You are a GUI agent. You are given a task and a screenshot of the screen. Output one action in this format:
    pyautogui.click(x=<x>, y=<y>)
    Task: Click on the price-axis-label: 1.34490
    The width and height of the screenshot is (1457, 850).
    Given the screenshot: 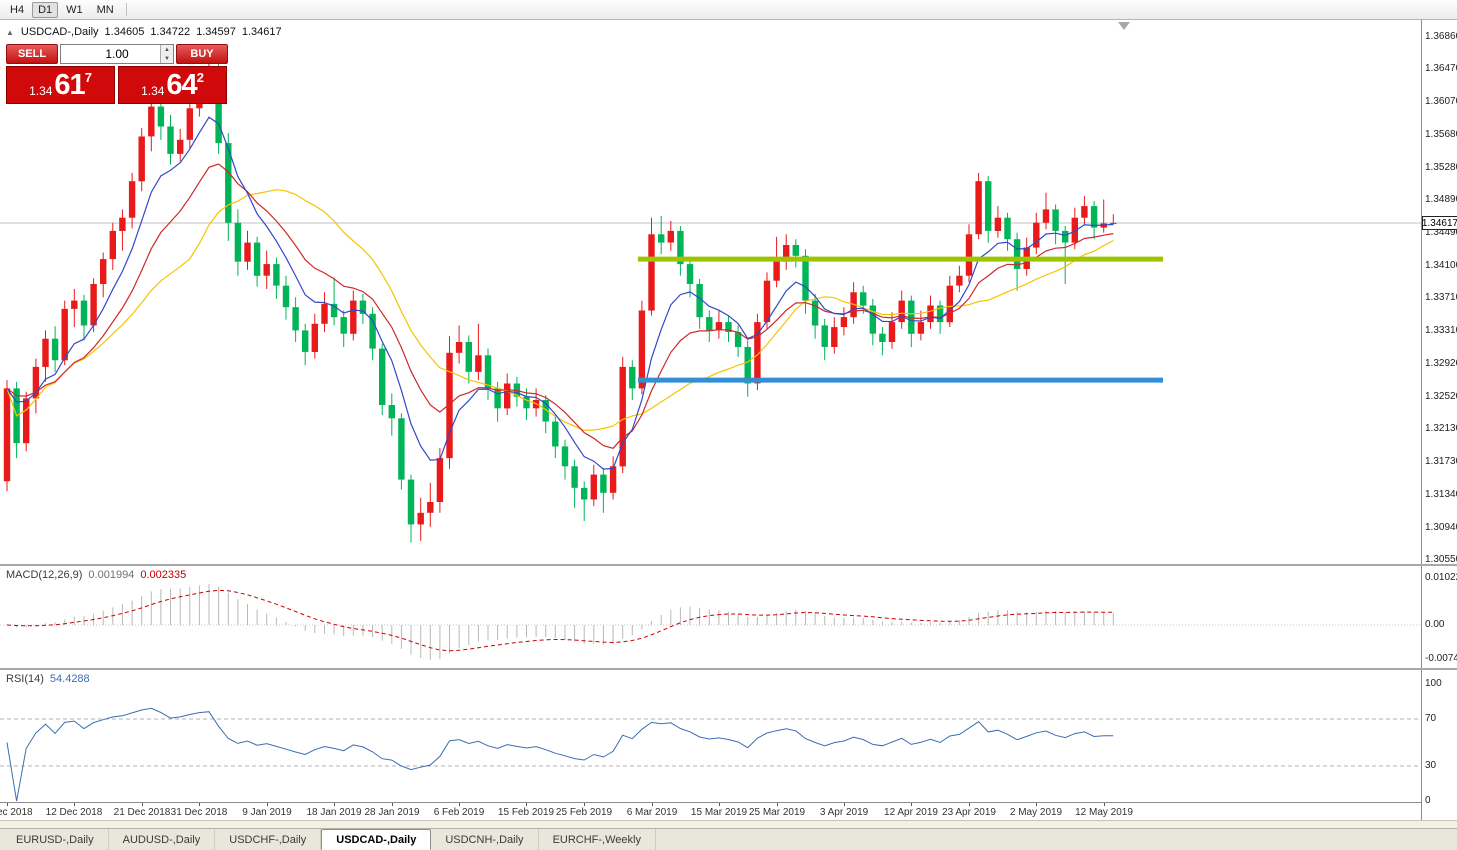 What is the action you would take?
    pyautogui.click(x=1441, y=232)
    